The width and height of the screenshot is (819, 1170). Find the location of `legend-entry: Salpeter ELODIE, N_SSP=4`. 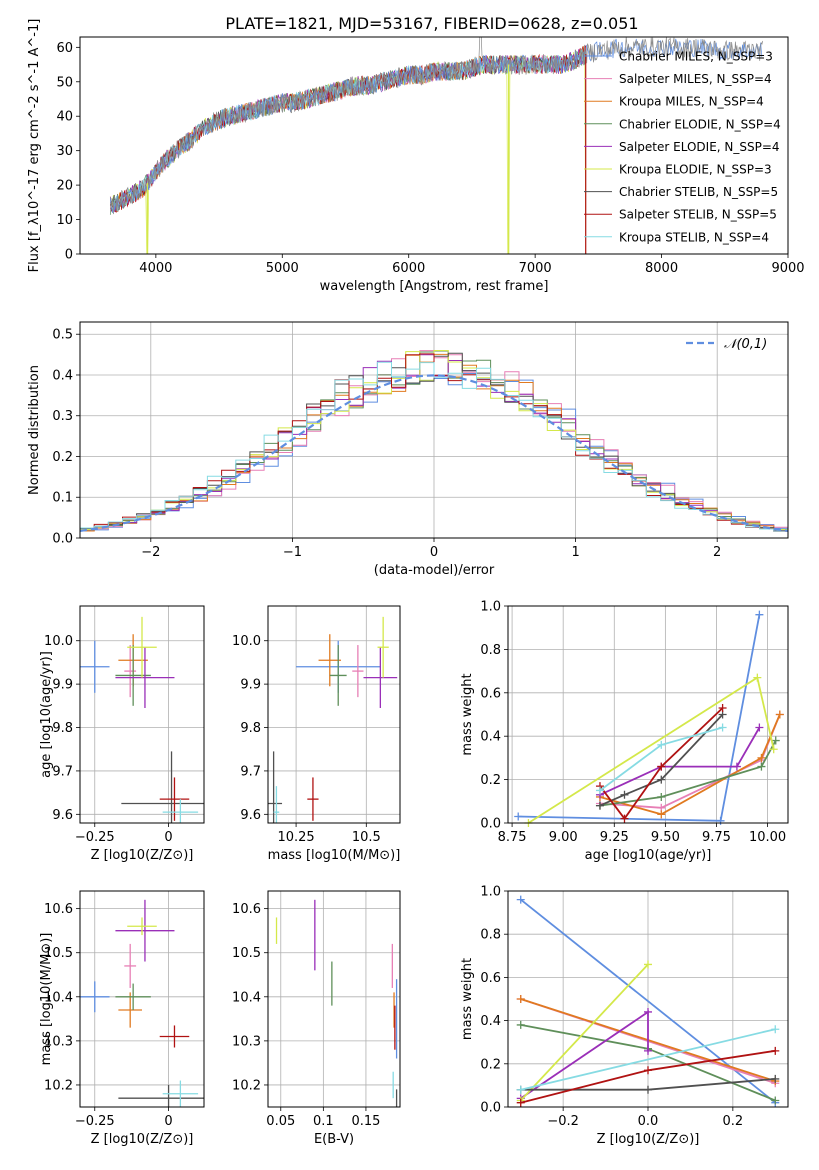

legend-entry: Salpeter ELODIE, N_SSP=4 is located at coordinates (699, 147).